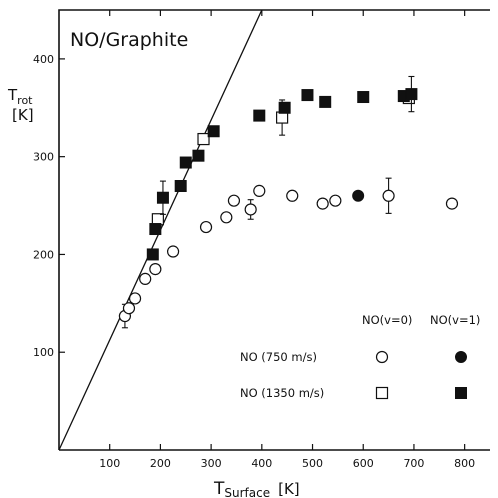 Image resolution: width=498 pixels, height=498 pixels. I want to click on data-point-filled-circle, so click(358, 195).